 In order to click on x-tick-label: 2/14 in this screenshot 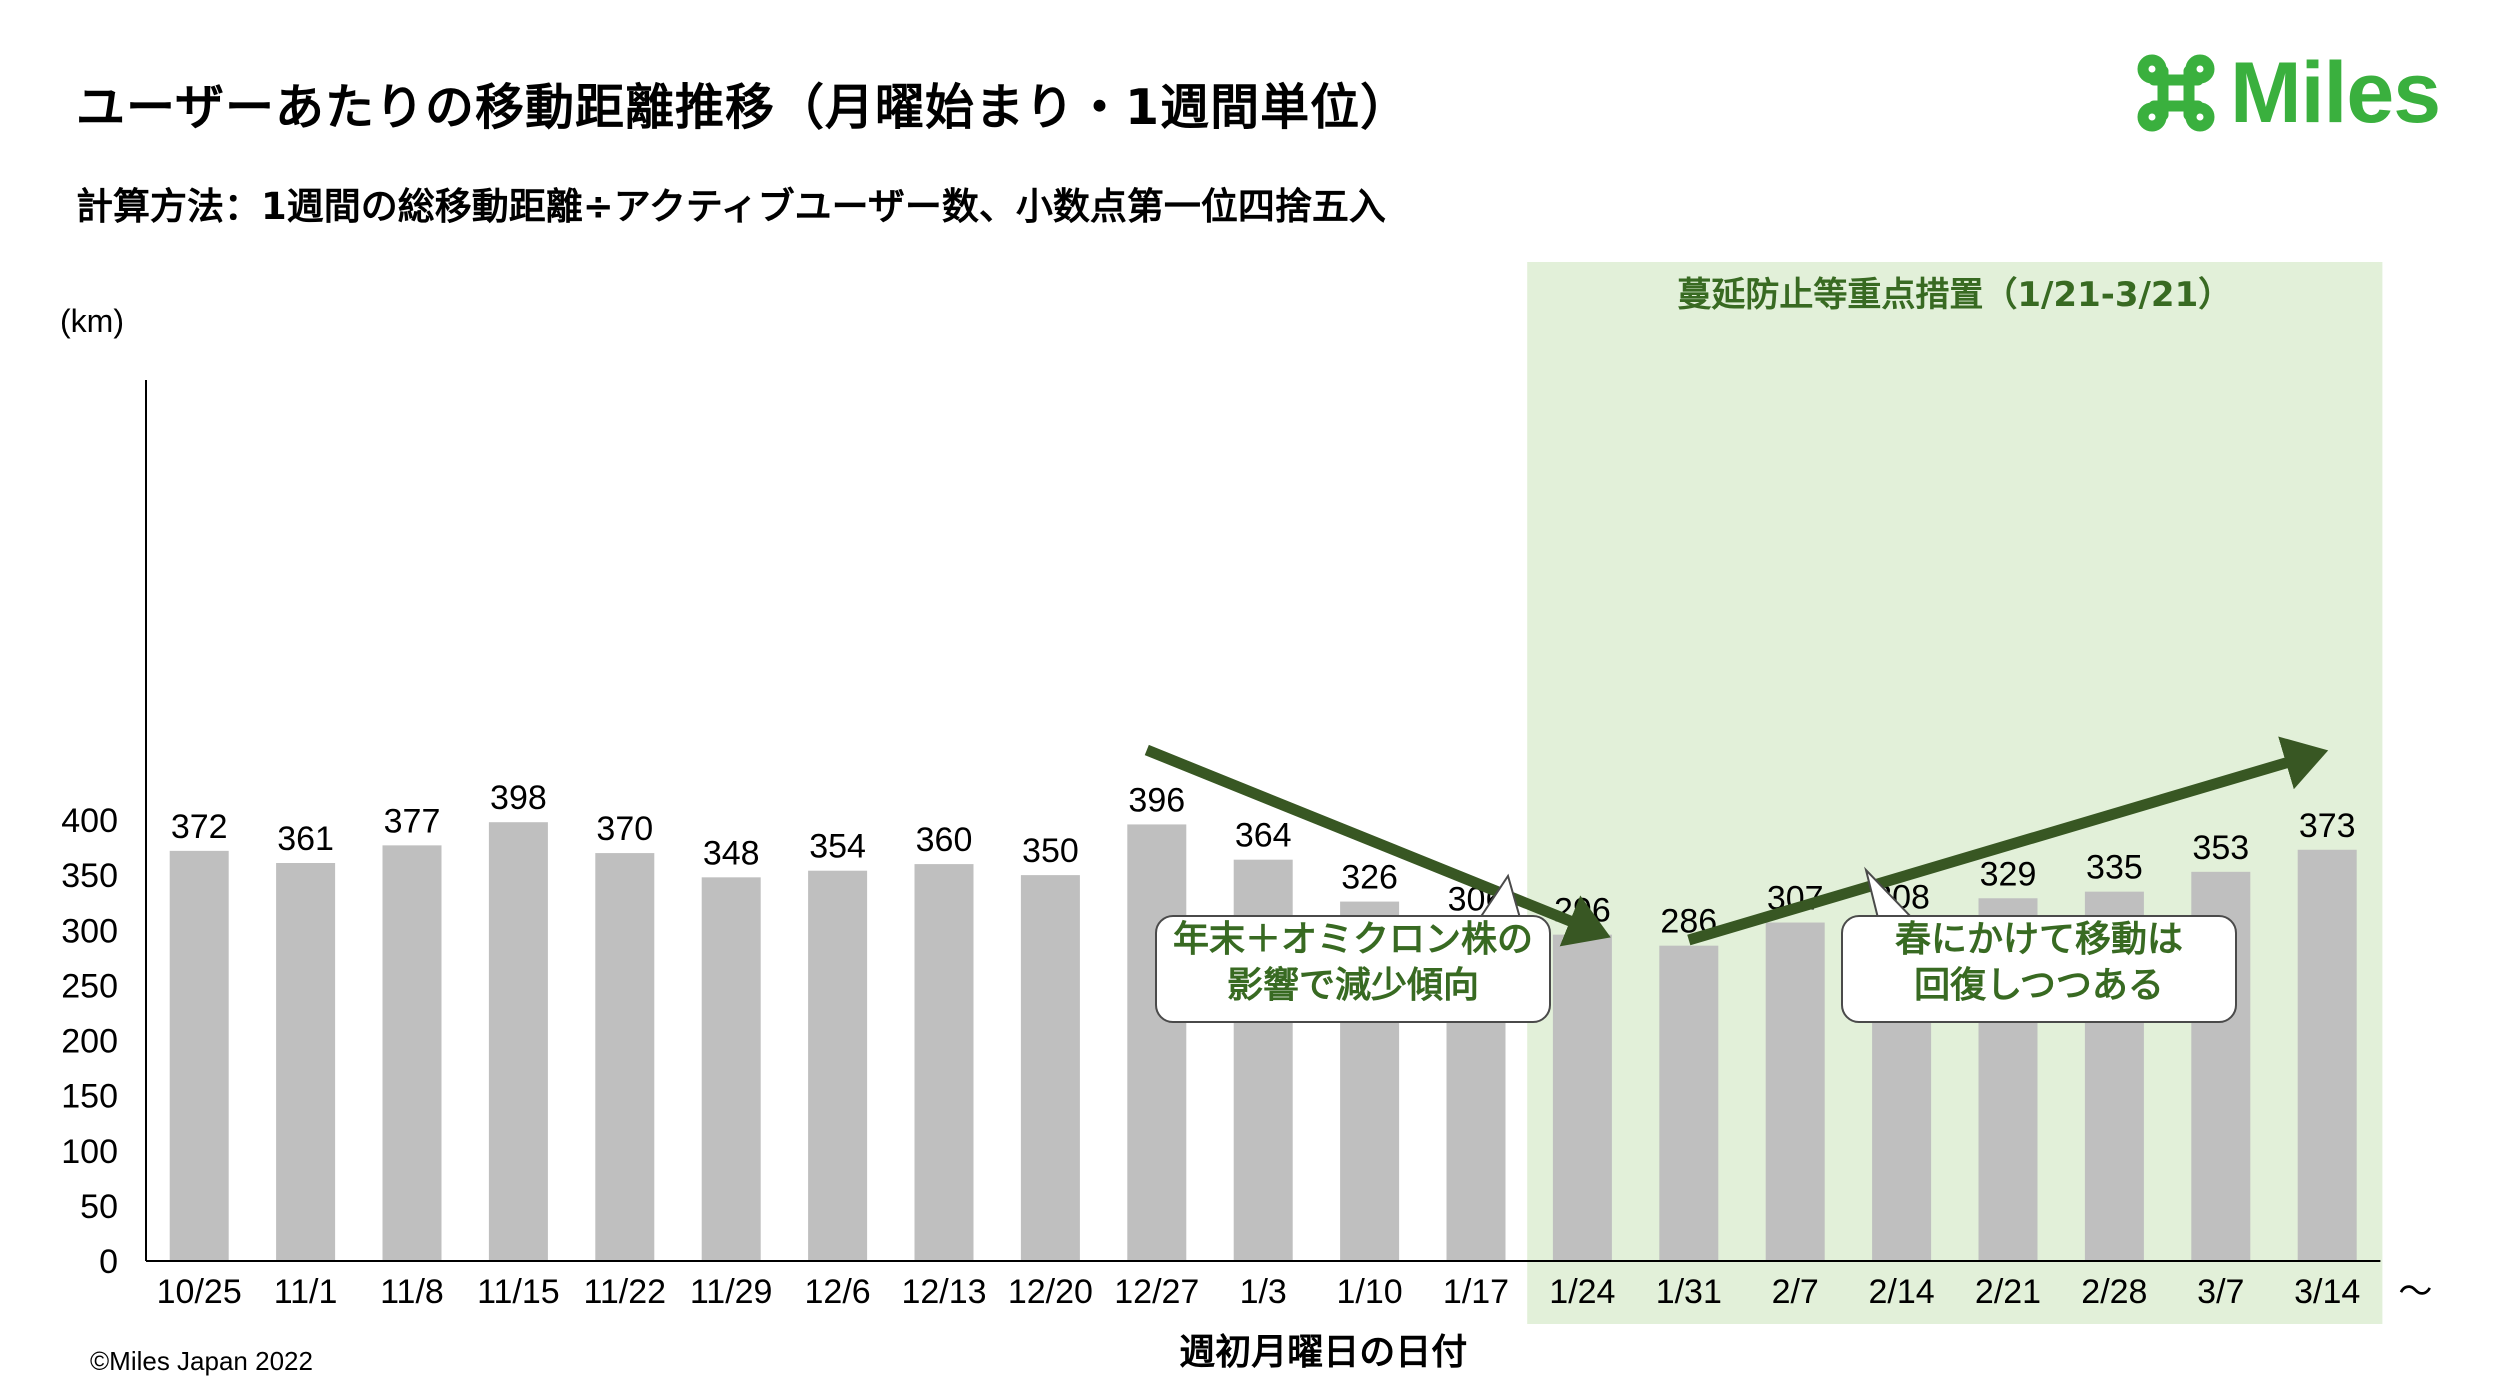, I will do `click(1902, 1292)`.